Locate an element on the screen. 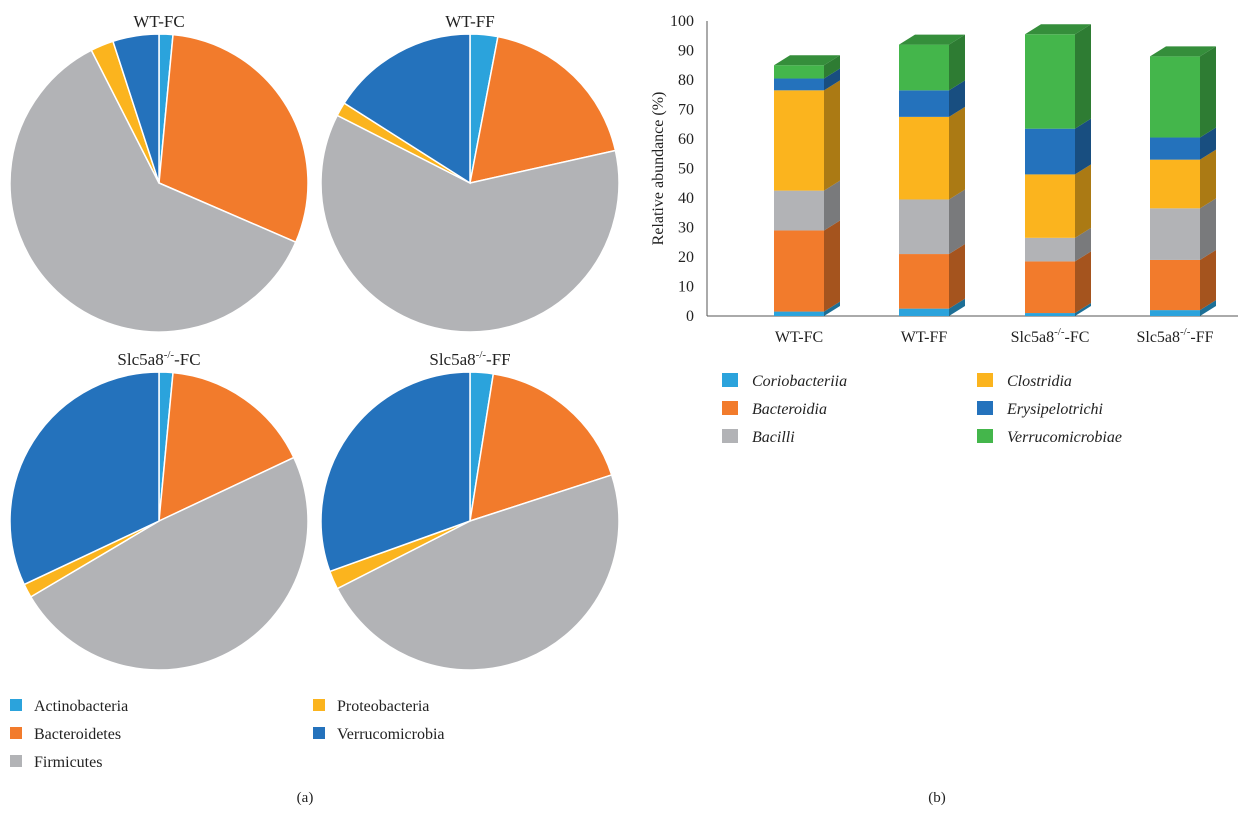 This screenshot has width=1245, height=816. bar-slc5a8-fc: Slc5a8-/--FC is located at coordinates (1051, 185).